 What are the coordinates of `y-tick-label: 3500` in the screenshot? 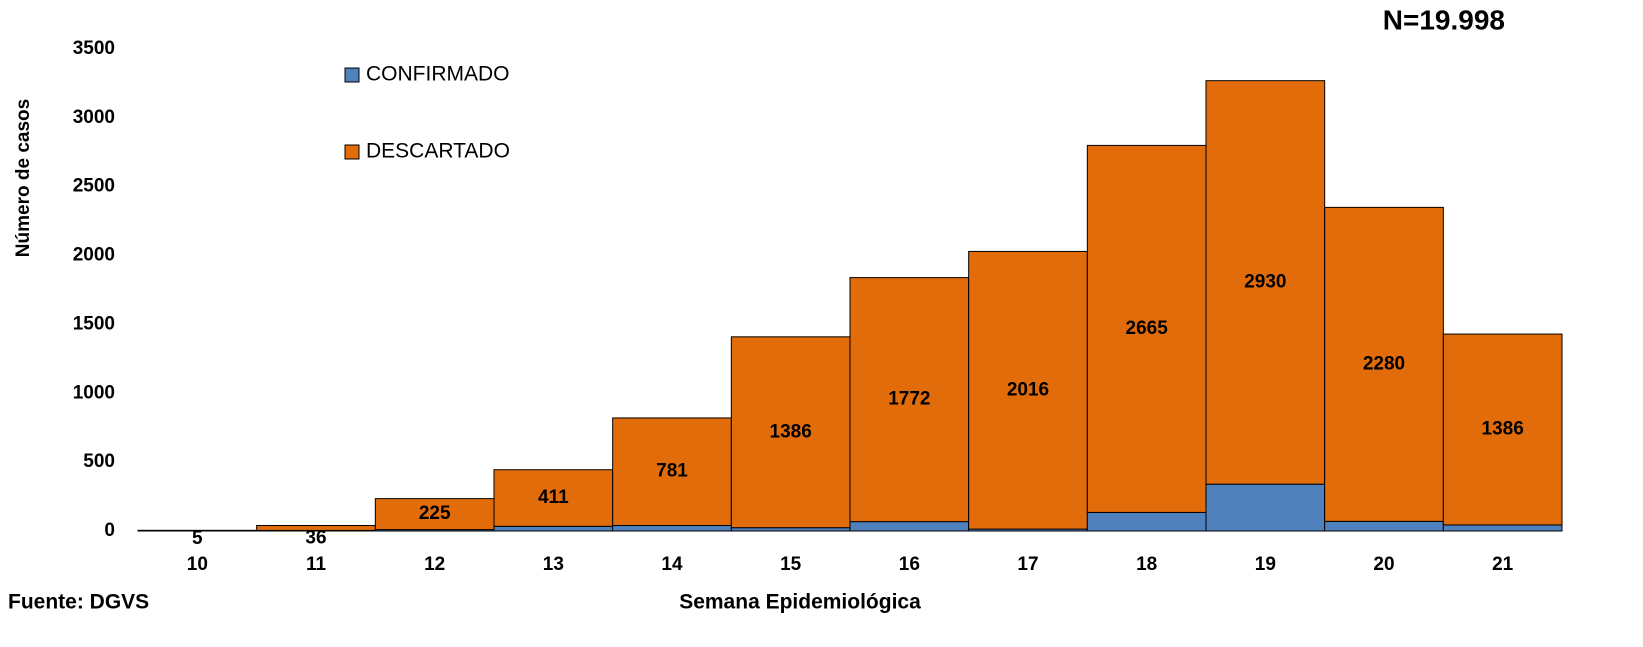 It's located at (94, 48).